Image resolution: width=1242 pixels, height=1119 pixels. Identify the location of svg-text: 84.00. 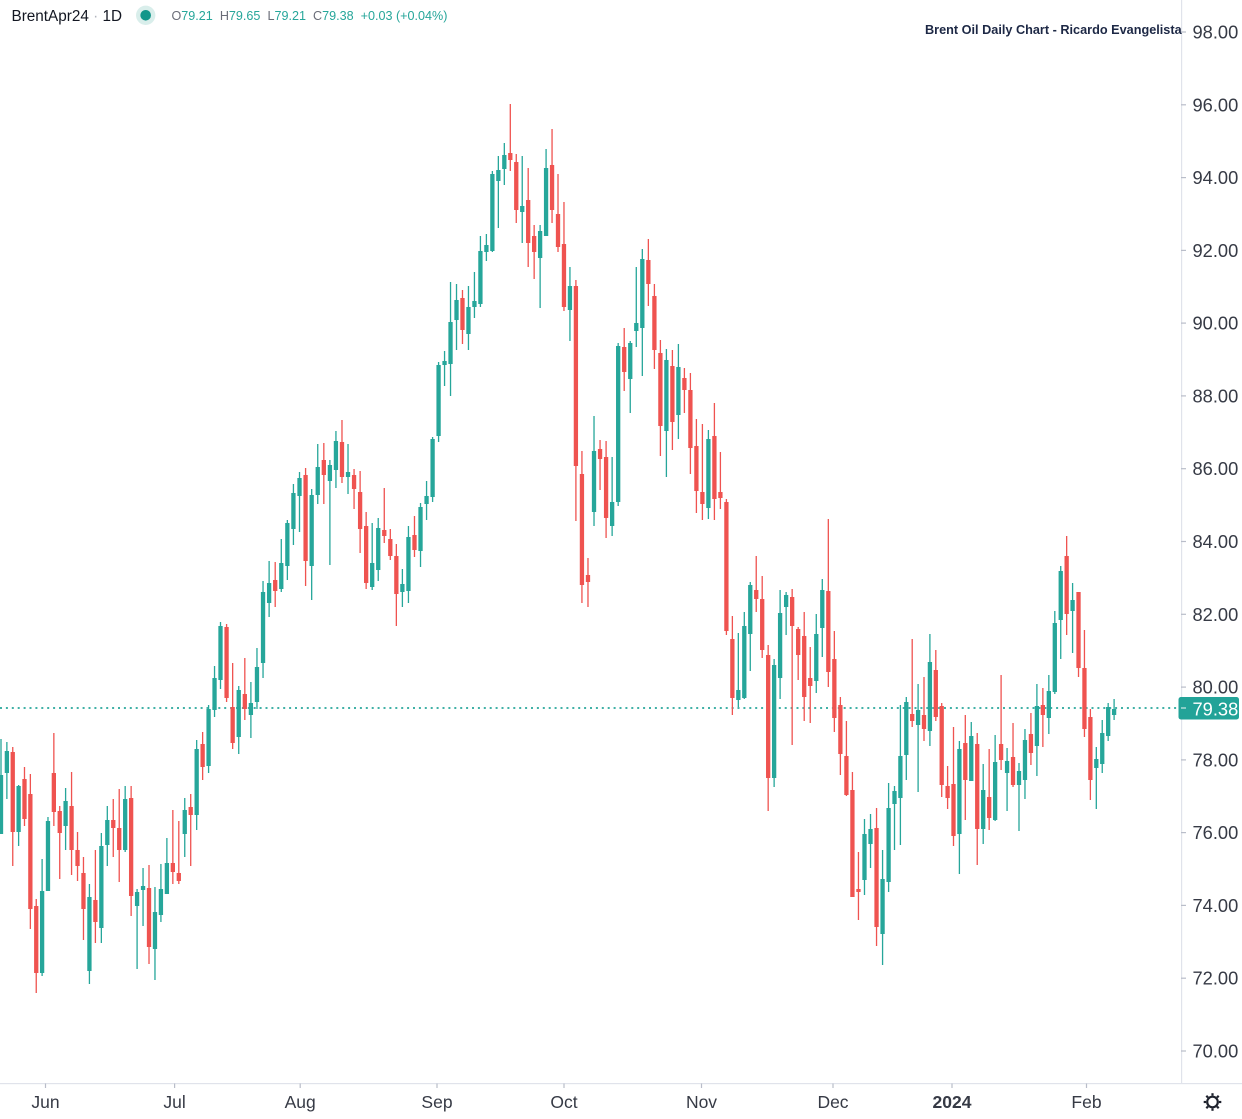
(1216, 541).